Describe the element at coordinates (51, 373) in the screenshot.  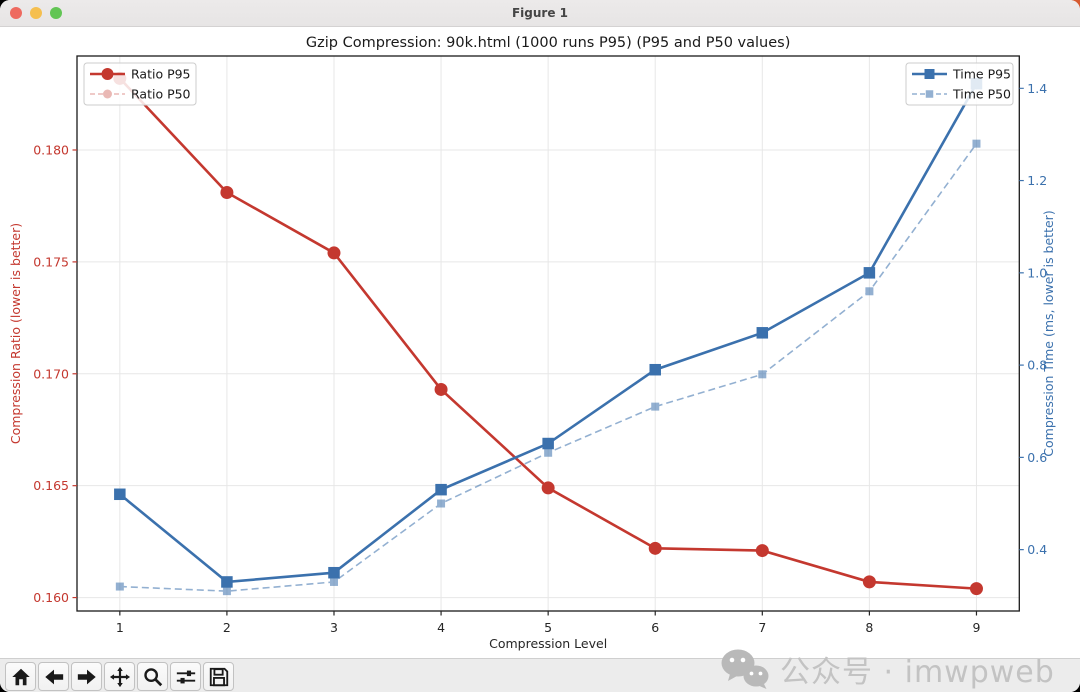
I see `ytick-left-label: 0.170` at that location.